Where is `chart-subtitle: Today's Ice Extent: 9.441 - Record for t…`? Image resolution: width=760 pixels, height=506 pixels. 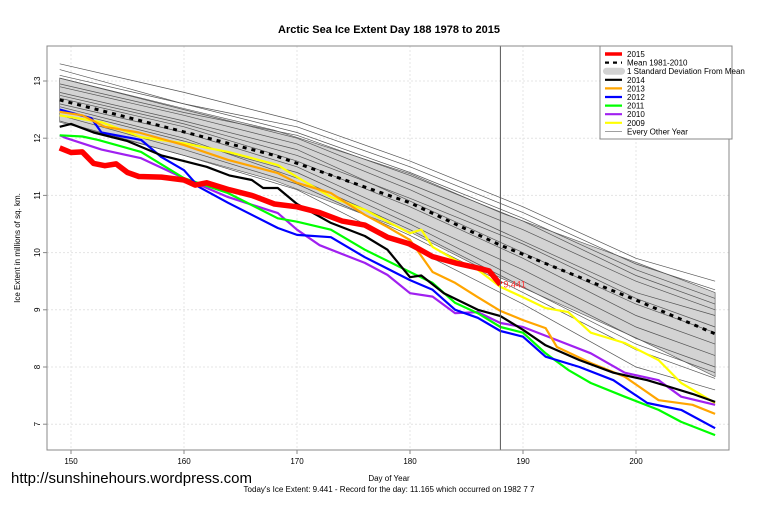 chart-subtitle: Today's Ice Extent: 9.441 - Record for t… is located at coordinates (389, 489).